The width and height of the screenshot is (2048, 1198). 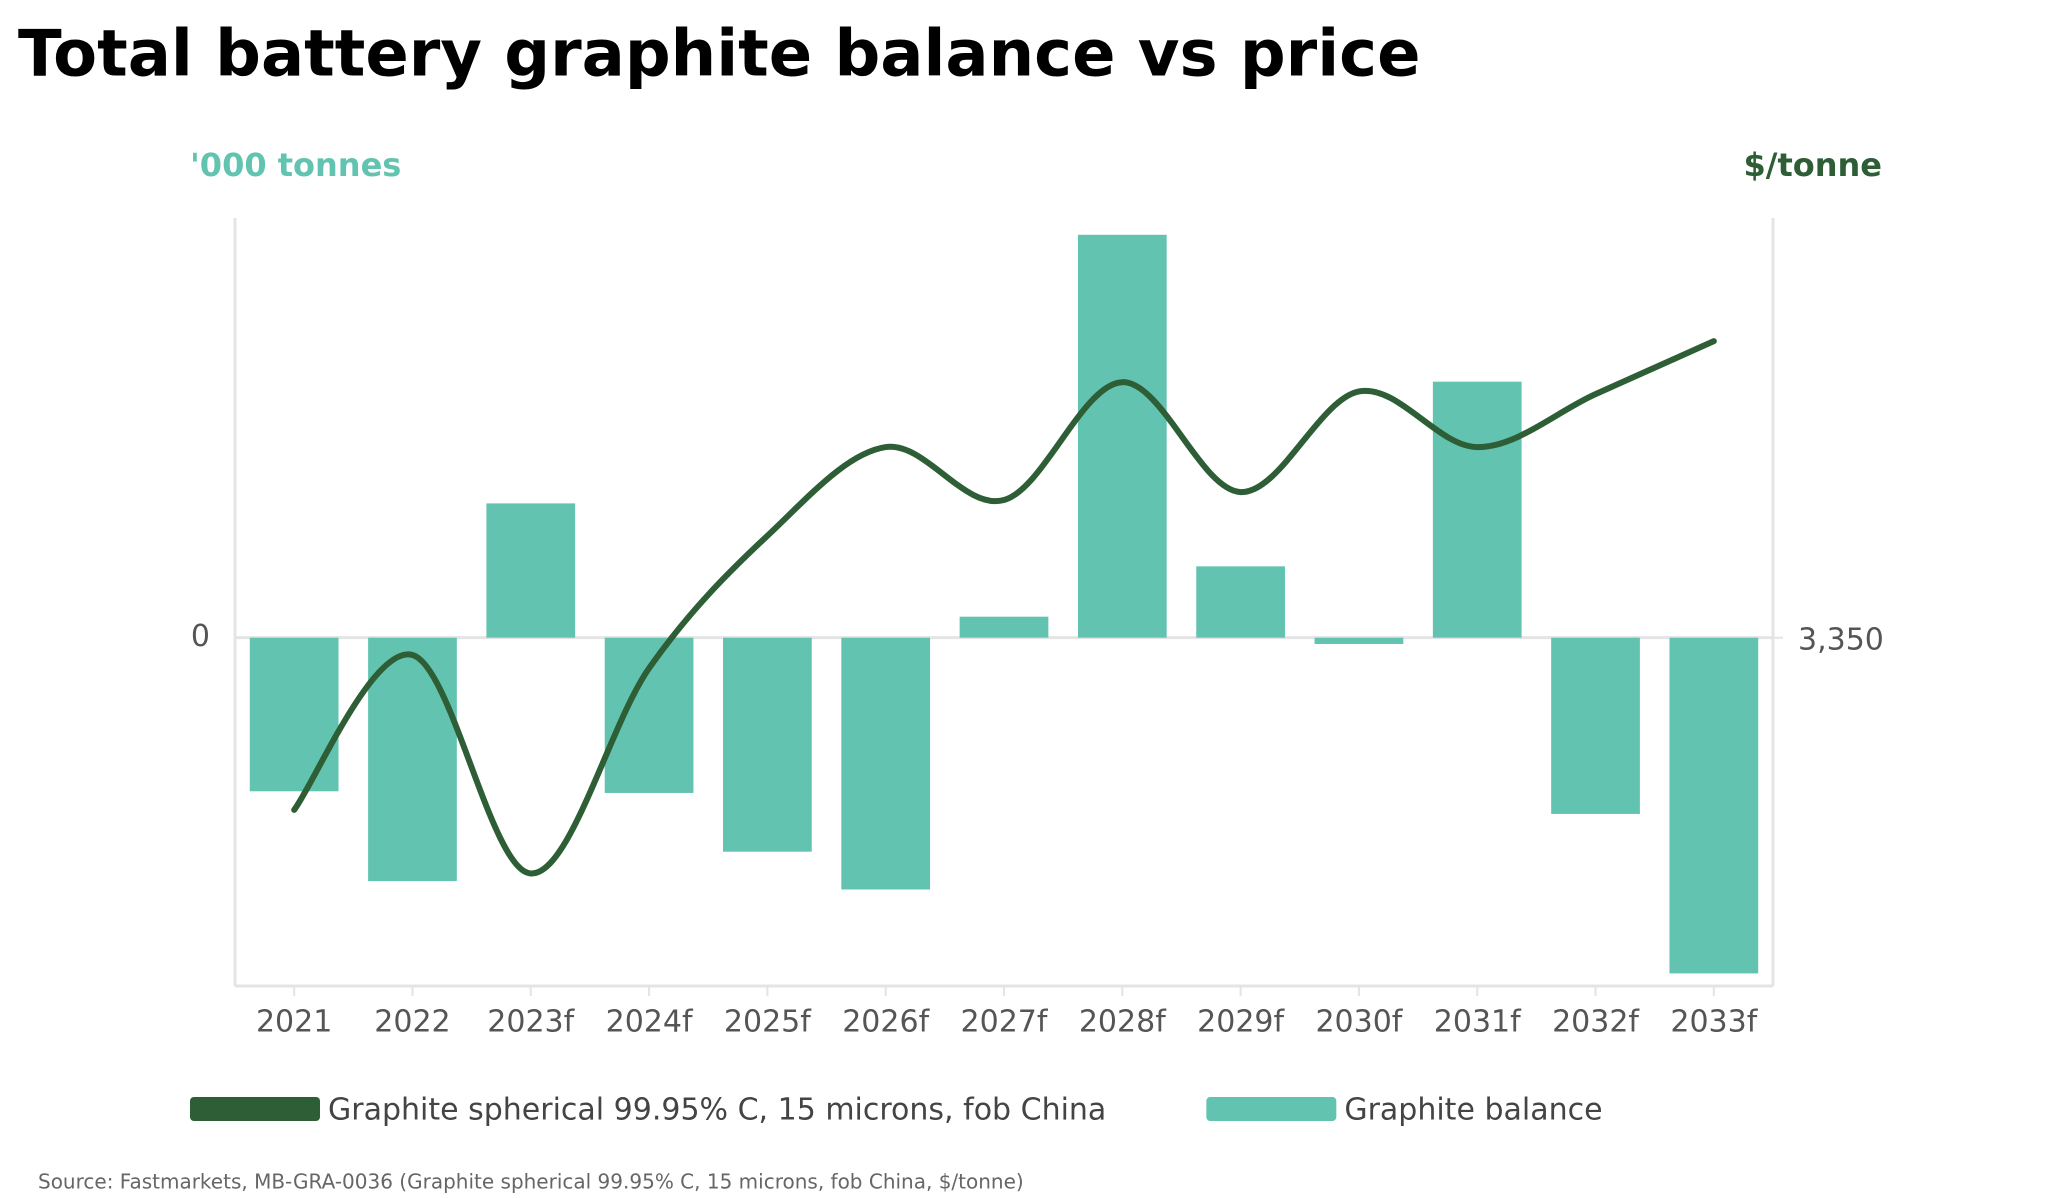 What do you see at coordinates (1841, 639) in the screenshot?
I see `y2-tick-label: 3,350` at bounding box center [1841, 639].